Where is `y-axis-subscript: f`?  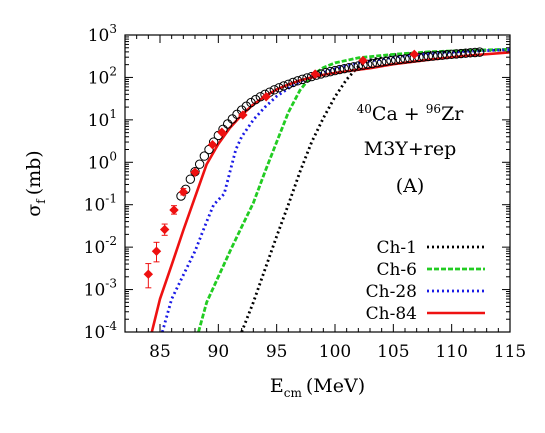 y-axis-subscript: f is located at coordinates (41, 201).